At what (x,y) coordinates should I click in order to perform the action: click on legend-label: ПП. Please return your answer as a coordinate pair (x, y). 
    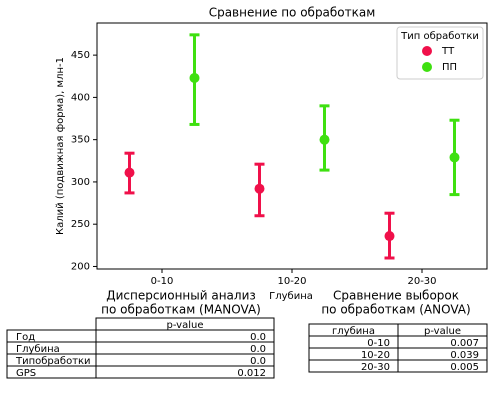
    Looking at the image, I should click on (449, 67).